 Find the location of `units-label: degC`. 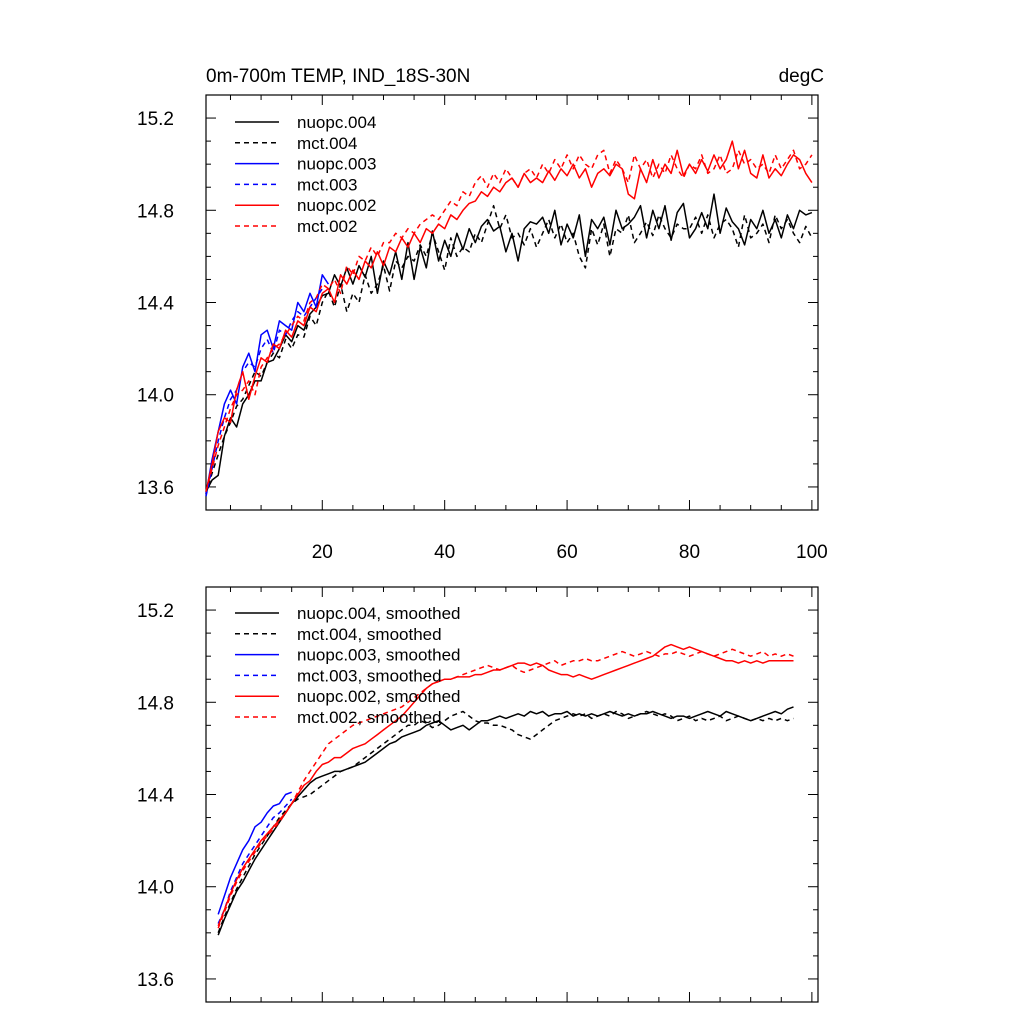

units-label: degC is located at coordinates (801, 76).